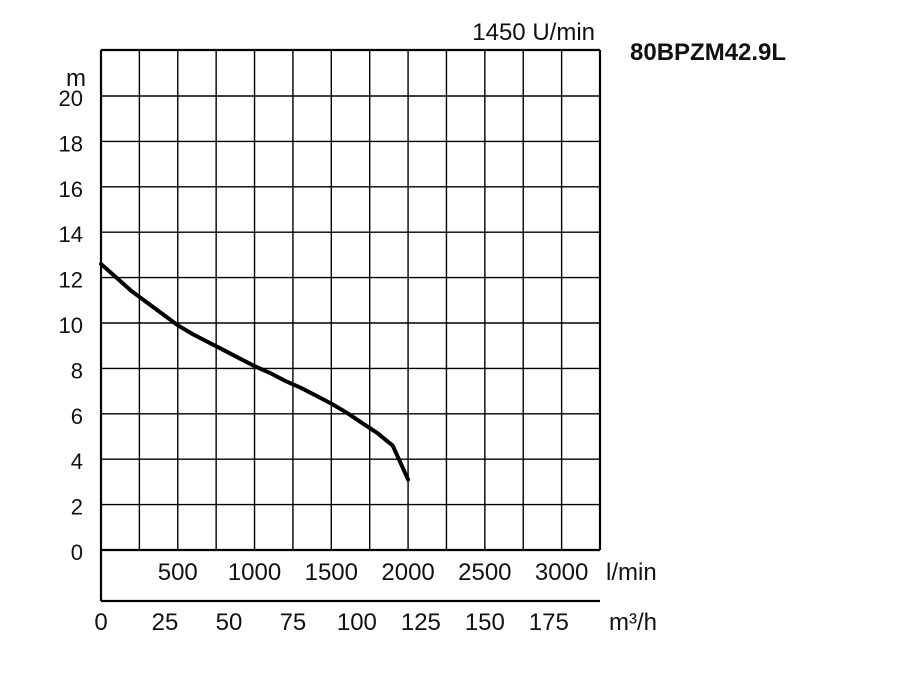  I want to click on x-tick-label-m3h: 75, so click(293, 622).